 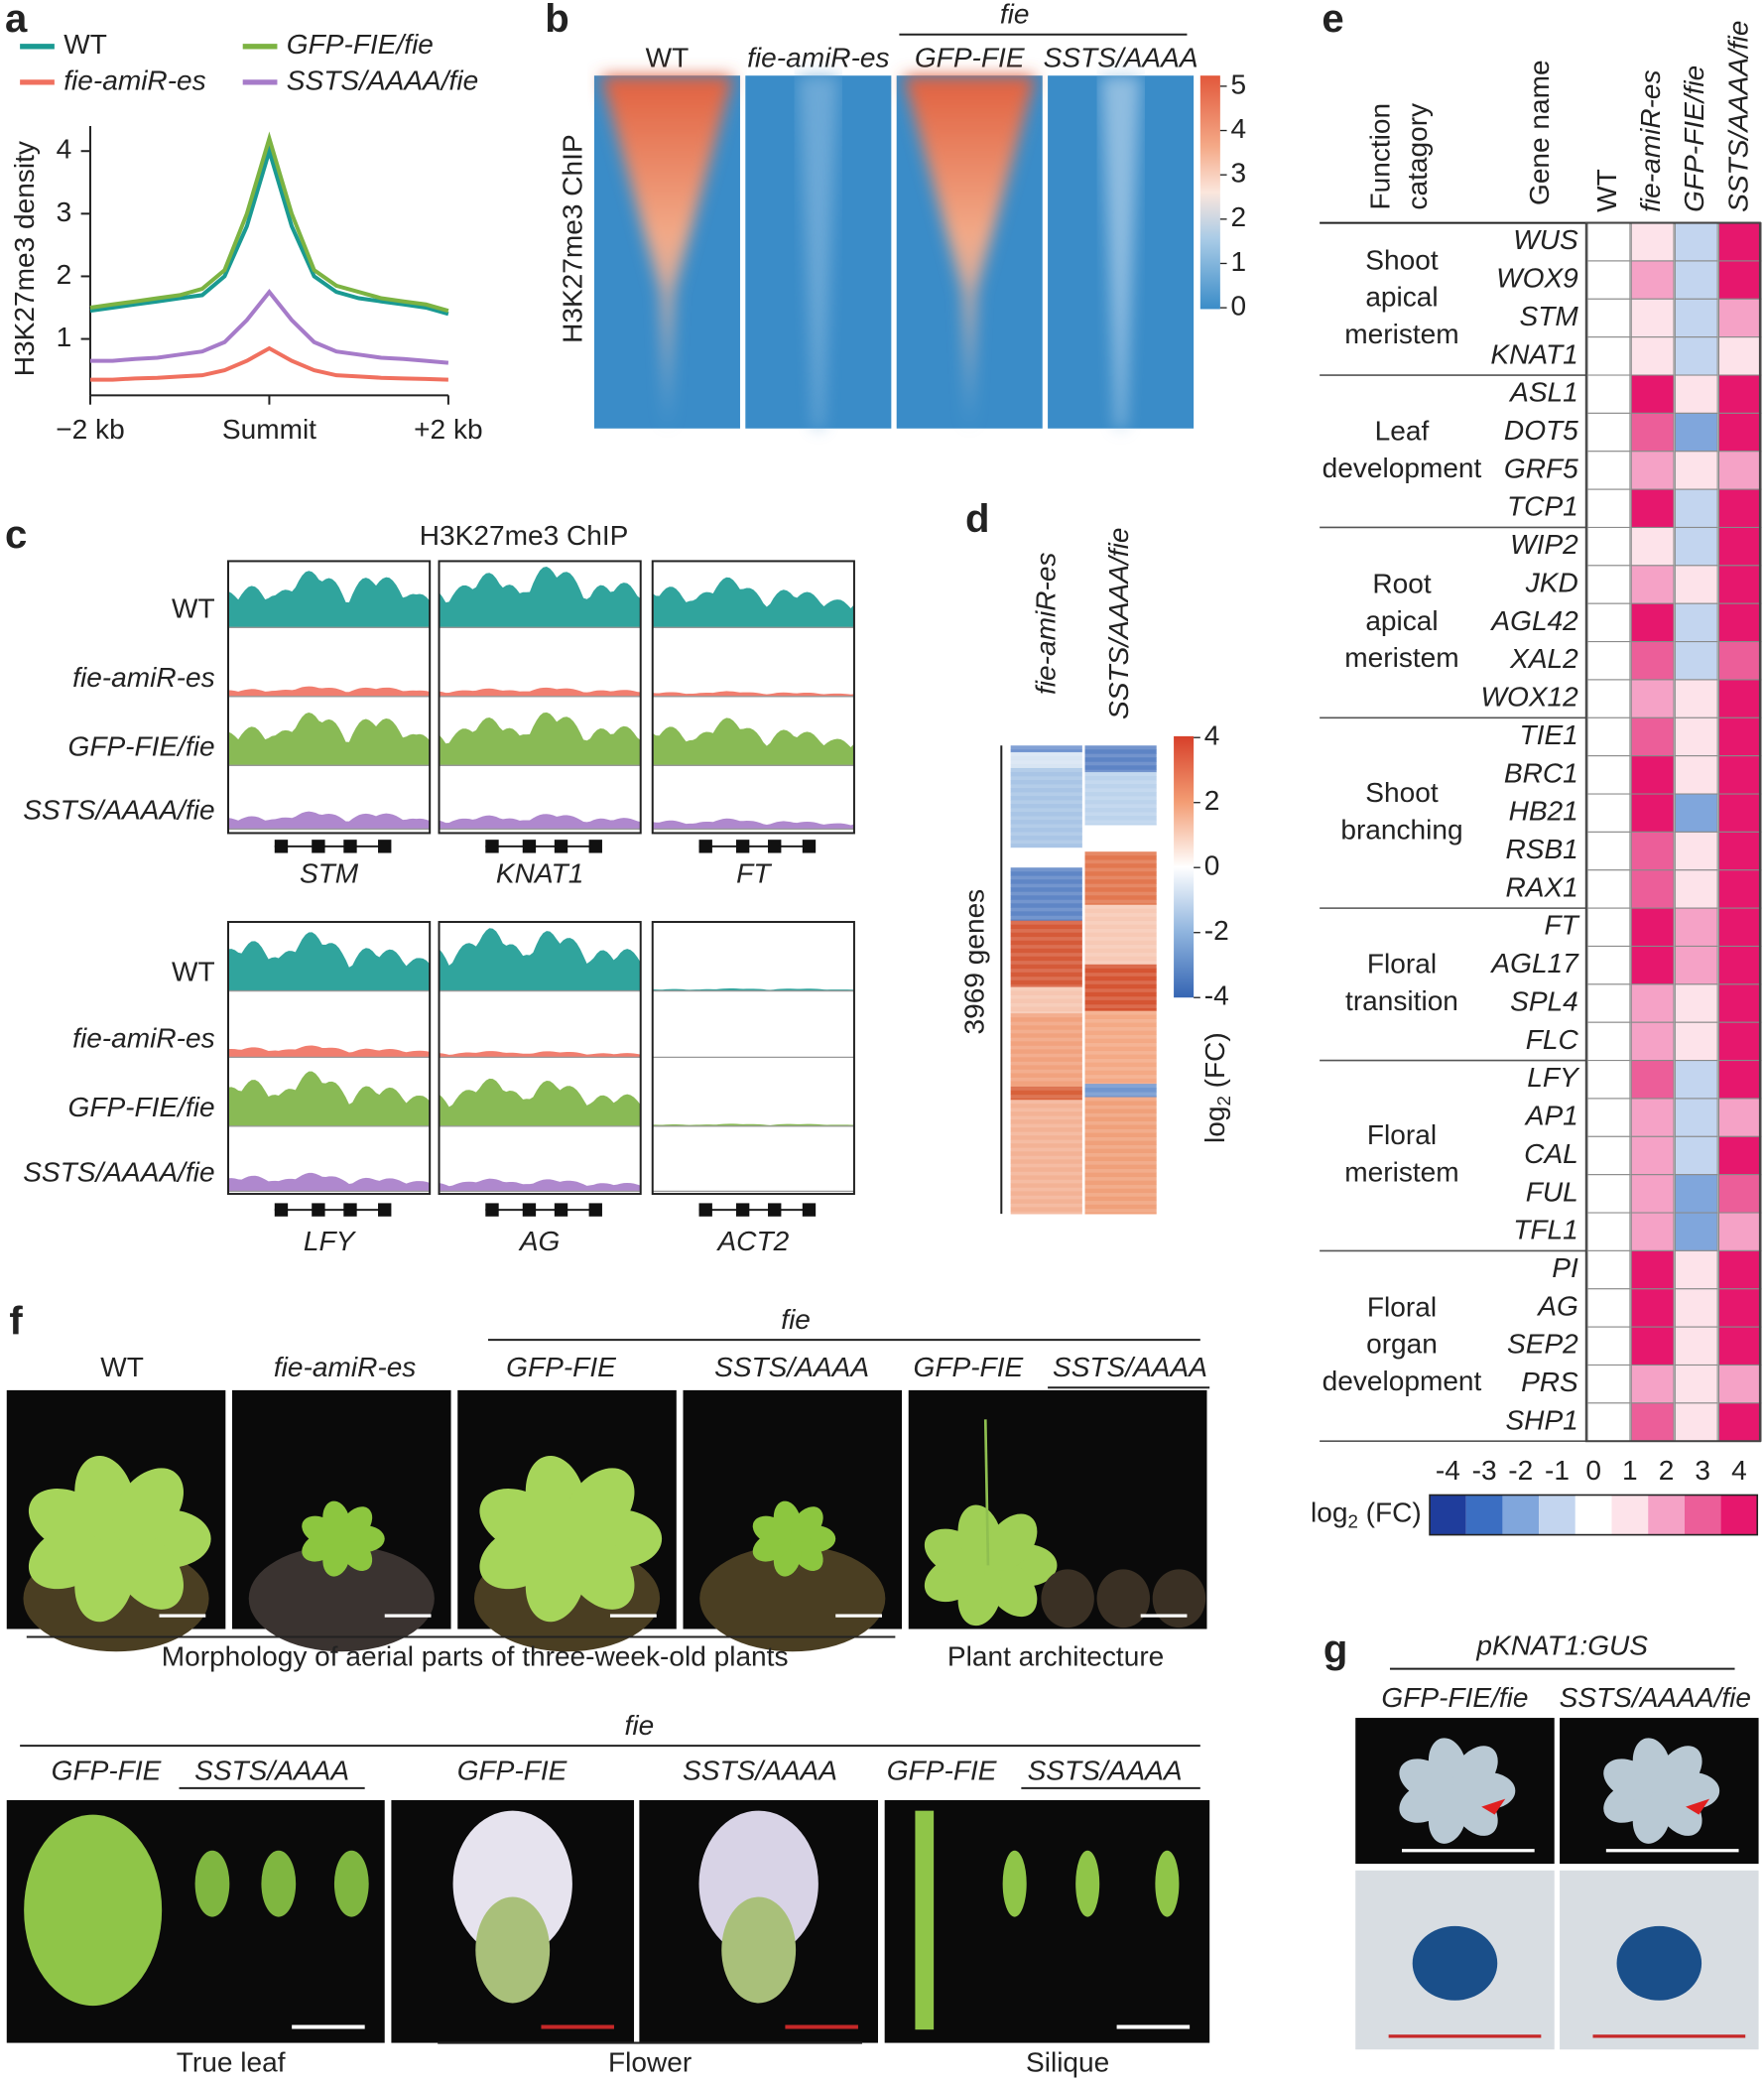 I want to click on colorbar-cell, so click(x=1484, y=1515).